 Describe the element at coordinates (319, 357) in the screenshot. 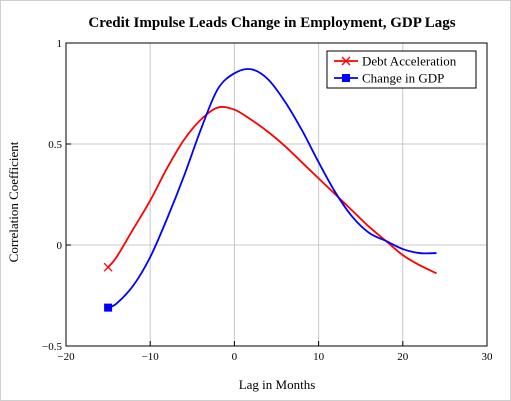

I see `x-tick-label: 10` at that location.